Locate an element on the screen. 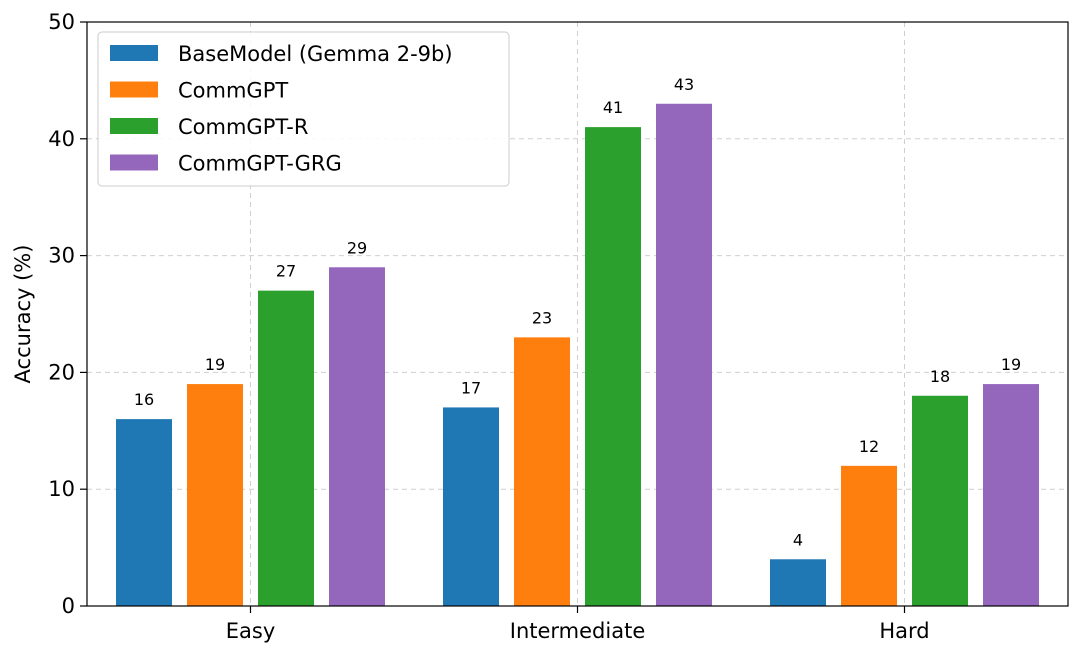 The image size is (1080, 655). legend-box is located at coordinates (303, 109).